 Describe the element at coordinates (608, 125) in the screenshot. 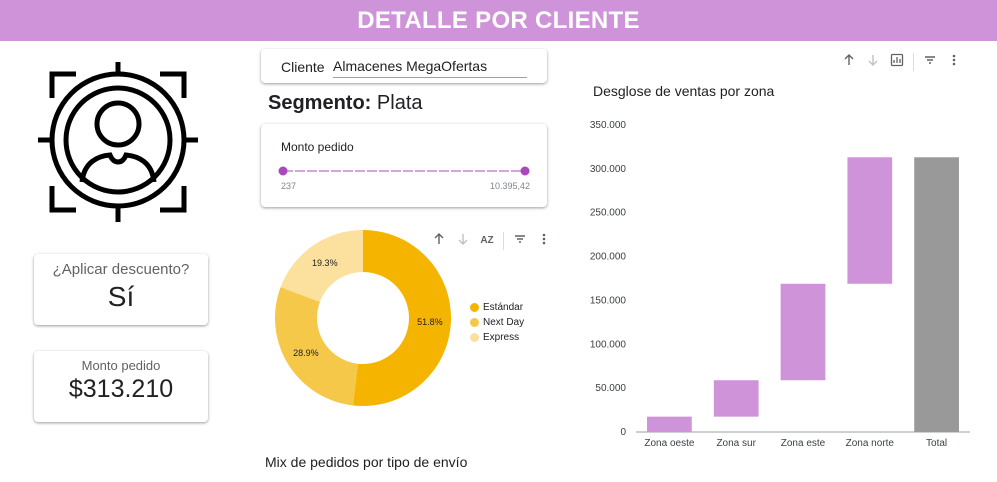

I see `y-tick-label: 350.000` at that location.